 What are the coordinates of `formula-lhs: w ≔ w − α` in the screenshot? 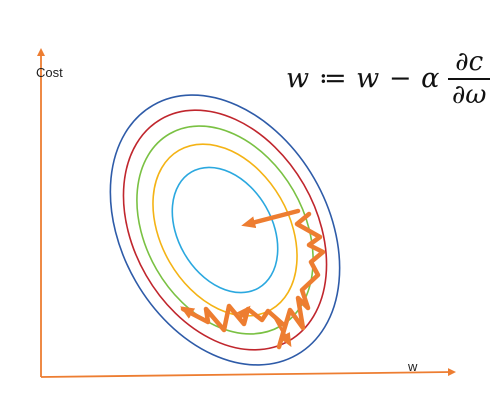 It's located at (363, 79).